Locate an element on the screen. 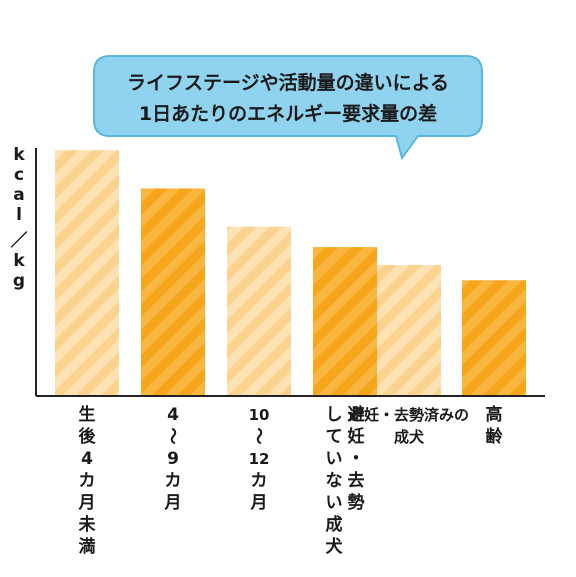  category-label-glyph: 齢 is located at coordinates (495, 436).